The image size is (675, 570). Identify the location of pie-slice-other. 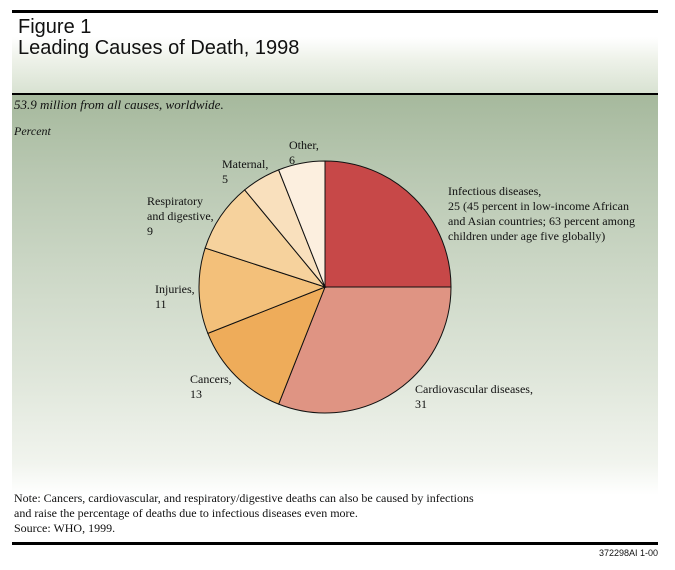
(301, 224).